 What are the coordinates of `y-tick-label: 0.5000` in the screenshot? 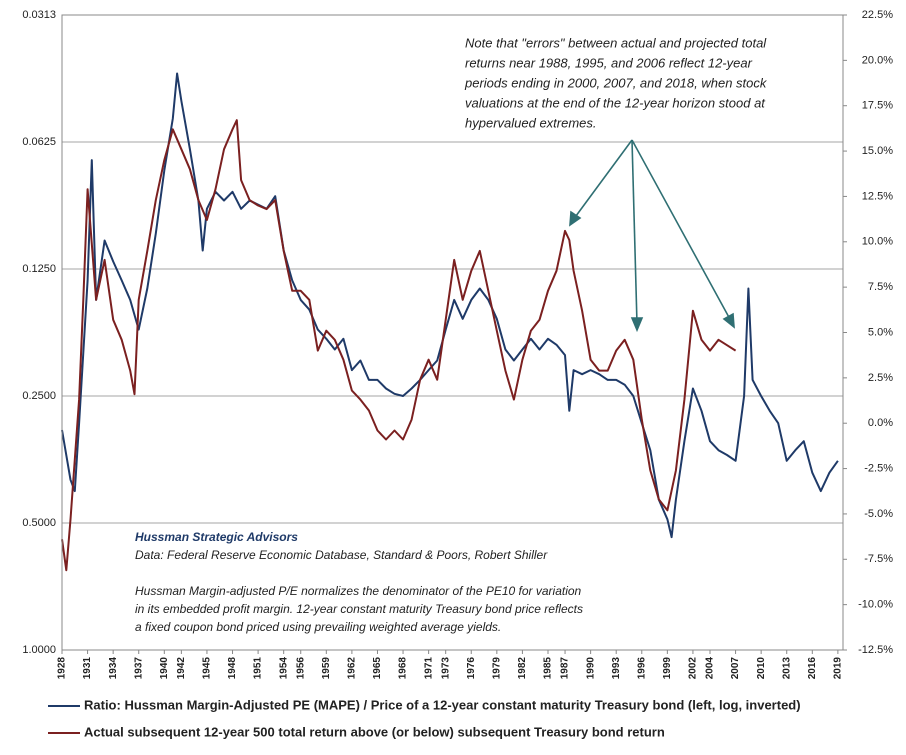 It's located at (39, 523).